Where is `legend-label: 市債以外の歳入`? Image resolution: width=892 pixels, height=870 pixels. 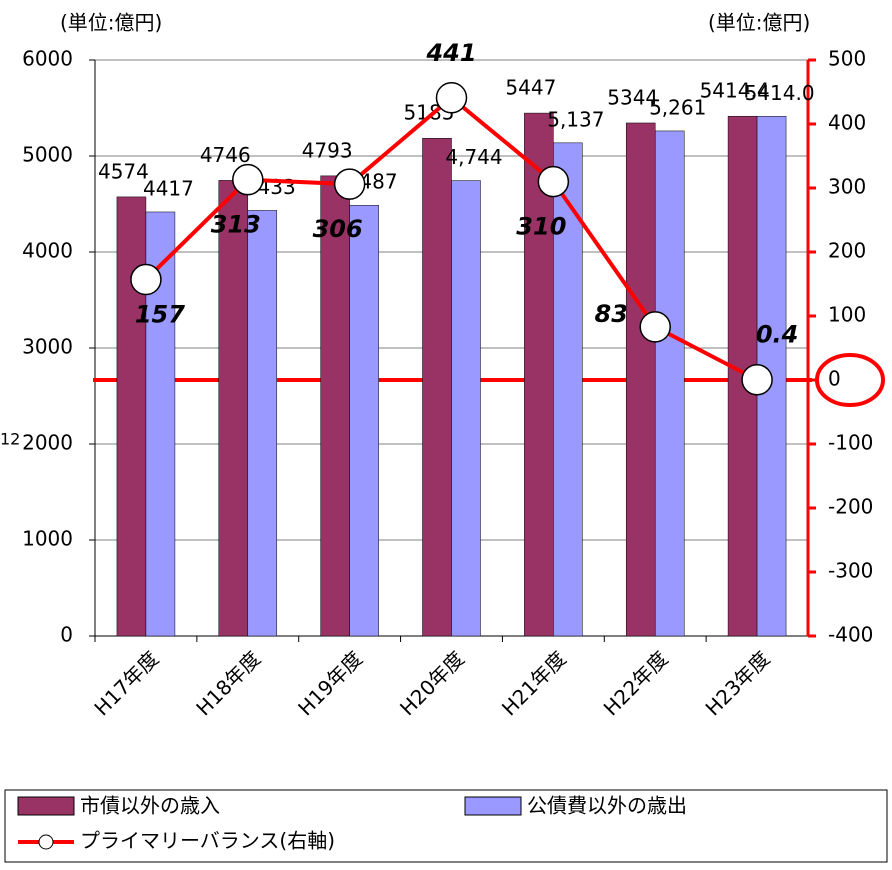
legend-label: 市債以外の歳入 is located at coordinates (150, 806).